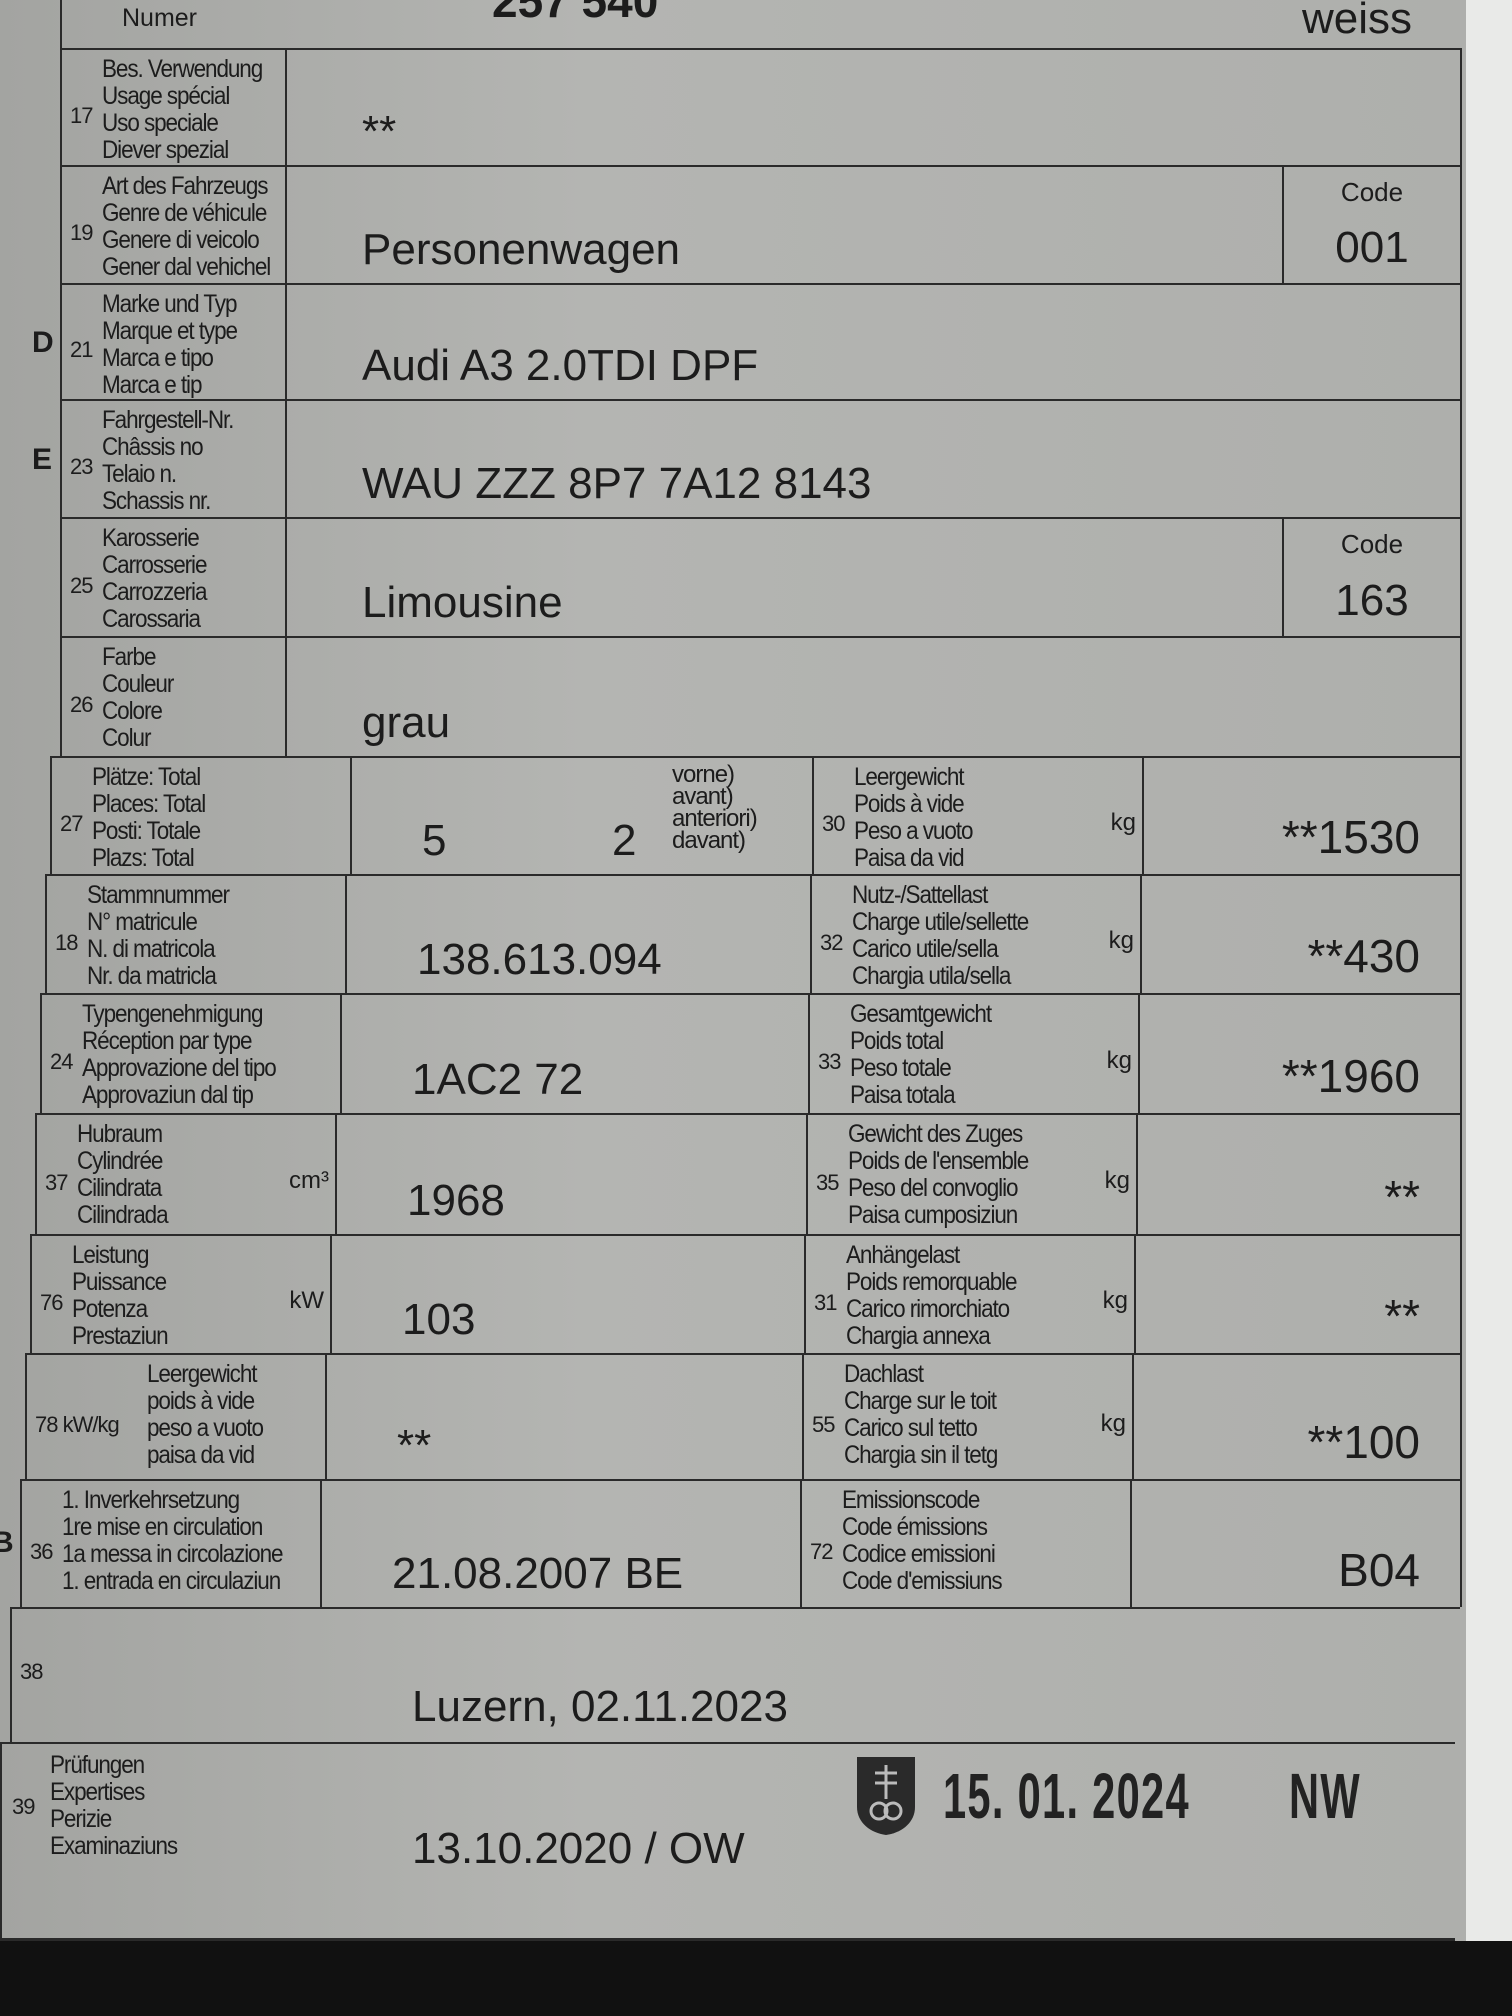  What do you see at coordinates (32, 1671) in the screenshot?
I see `field-number: 38` at bounding box center [32, 1671].